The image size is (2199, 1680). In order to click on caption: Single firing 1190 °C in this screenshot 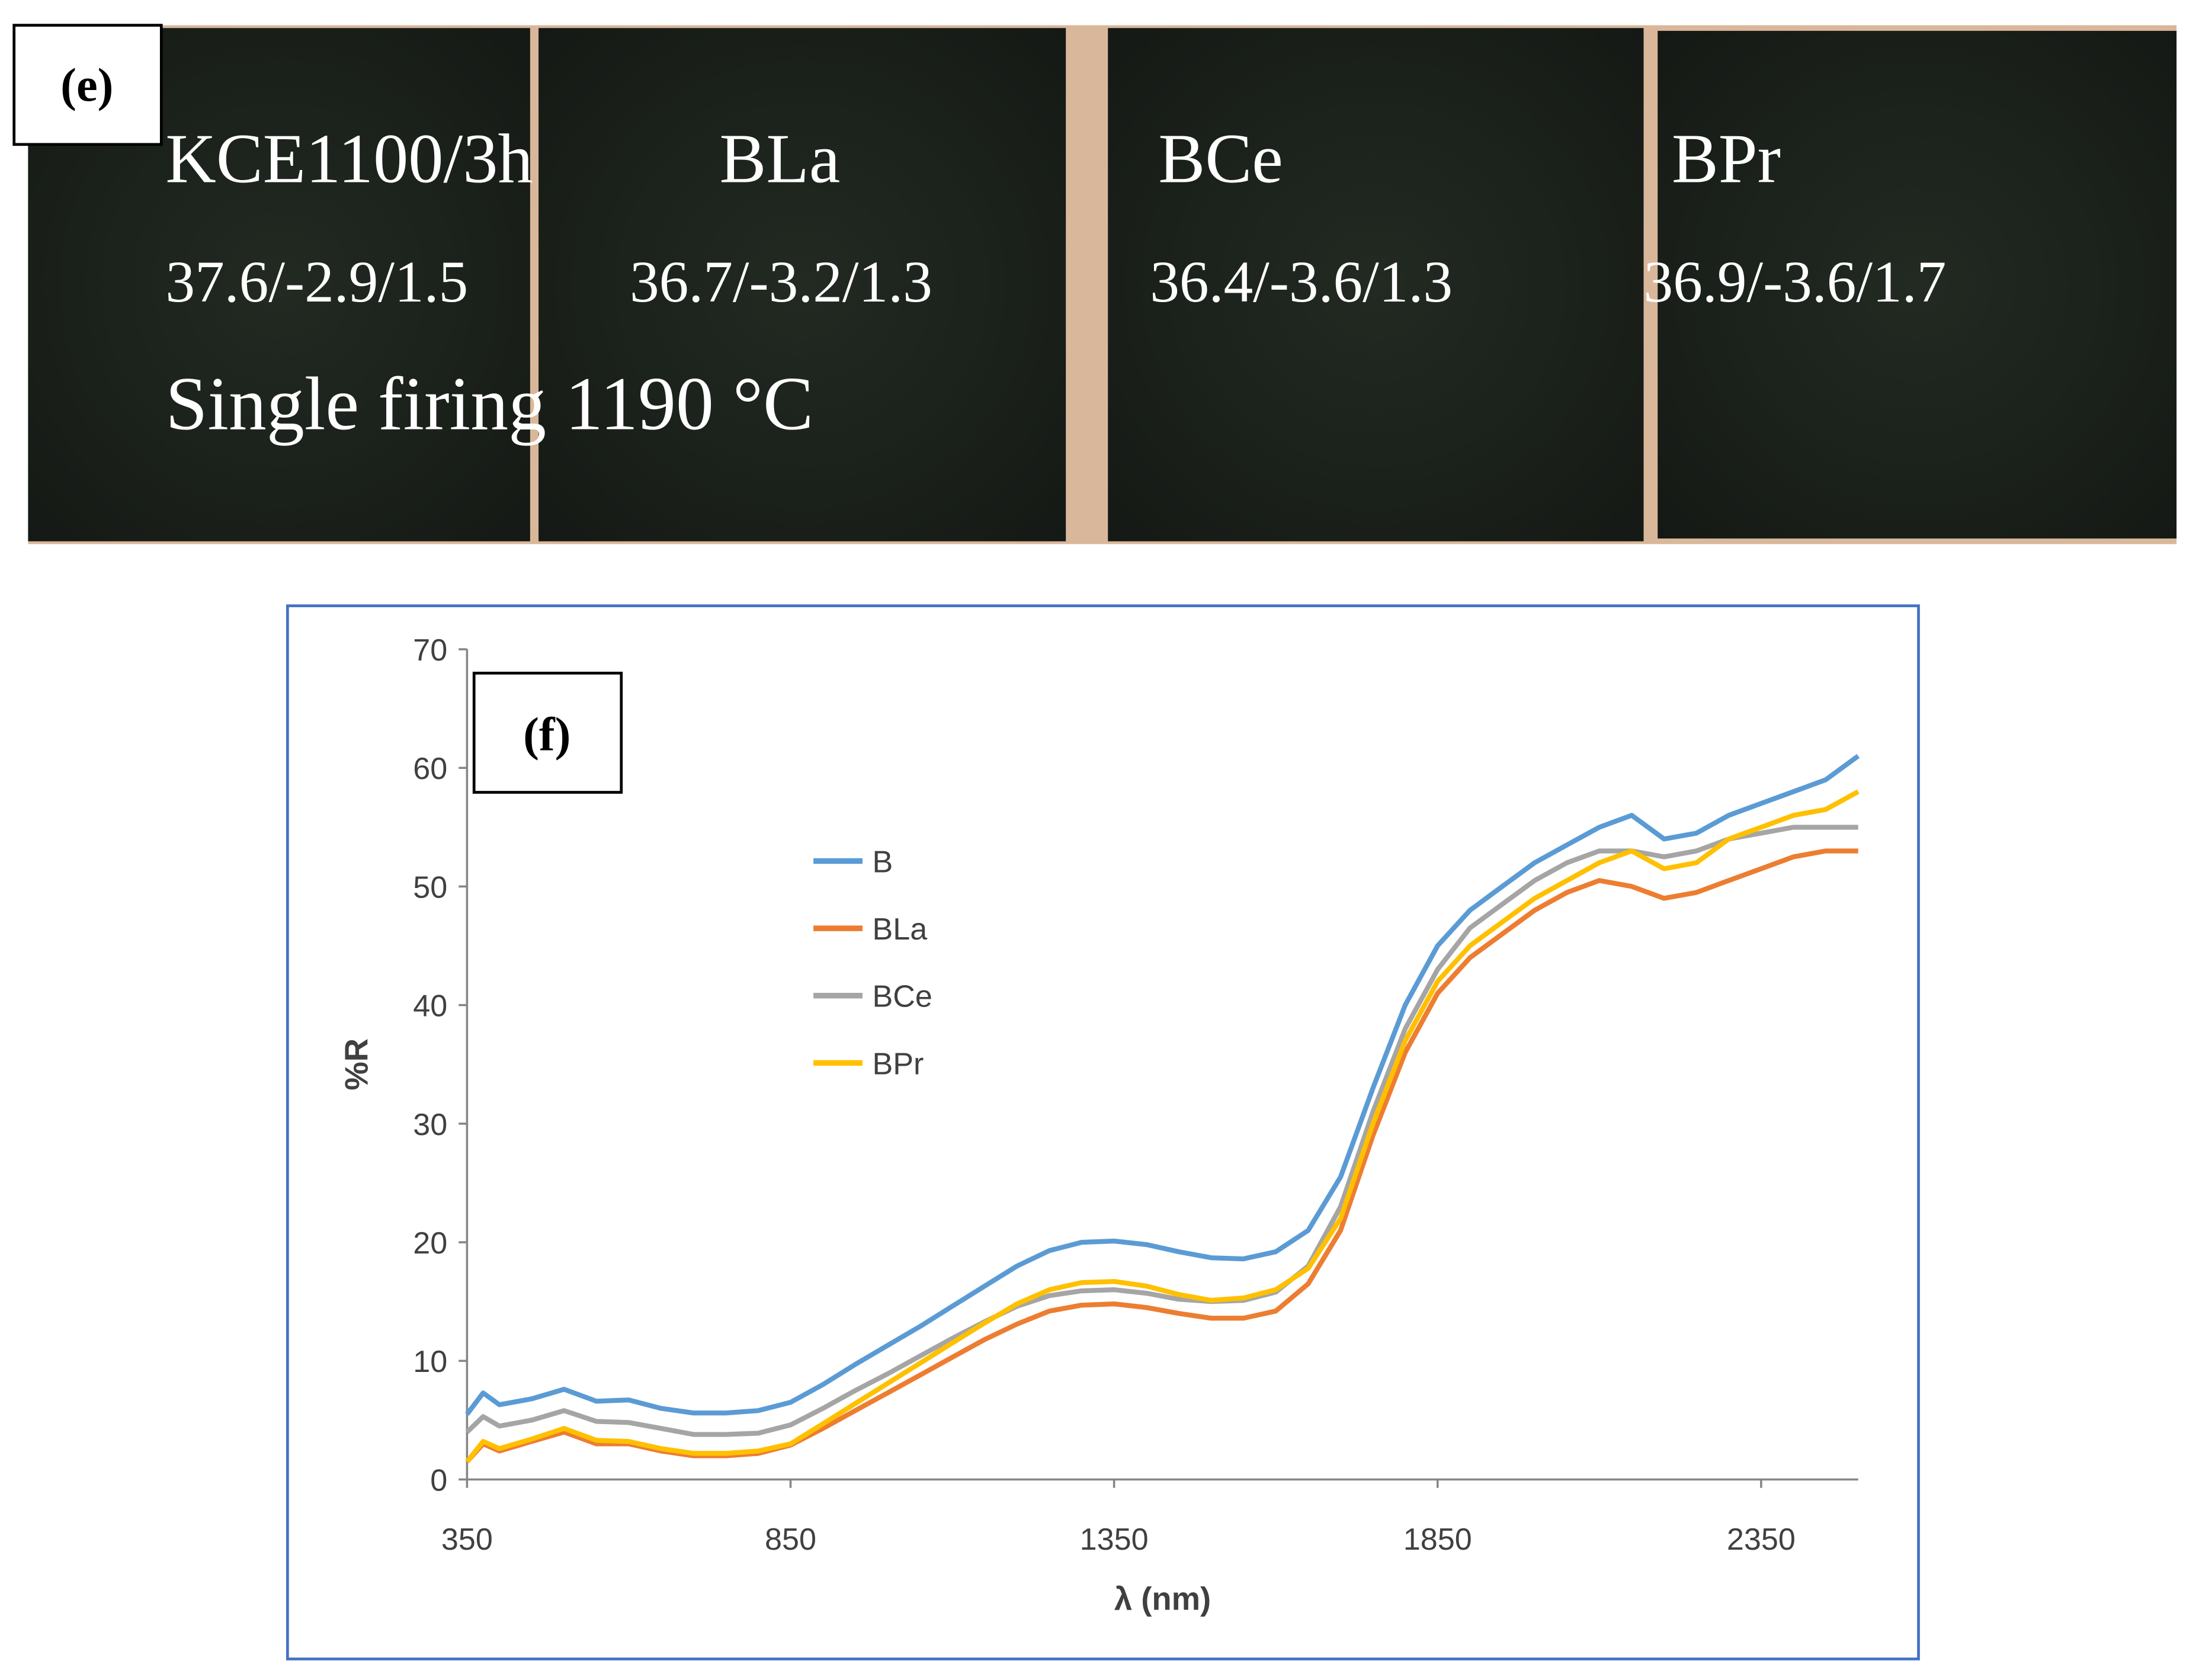, I will do `click(489, 403)`.